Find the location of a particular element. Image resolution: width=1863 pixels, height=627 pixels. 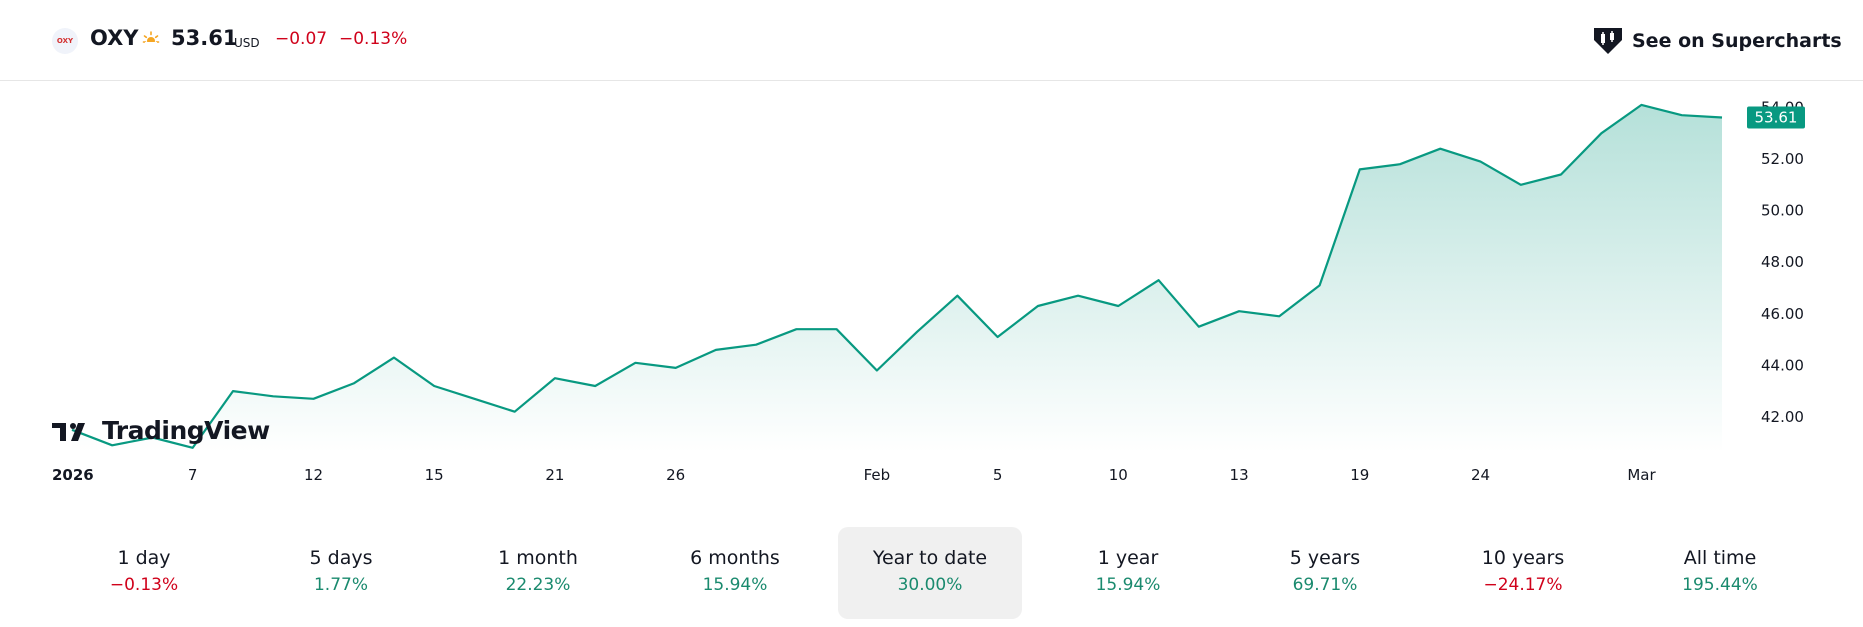

currency-label: USD is located at coordinates (247, 43).